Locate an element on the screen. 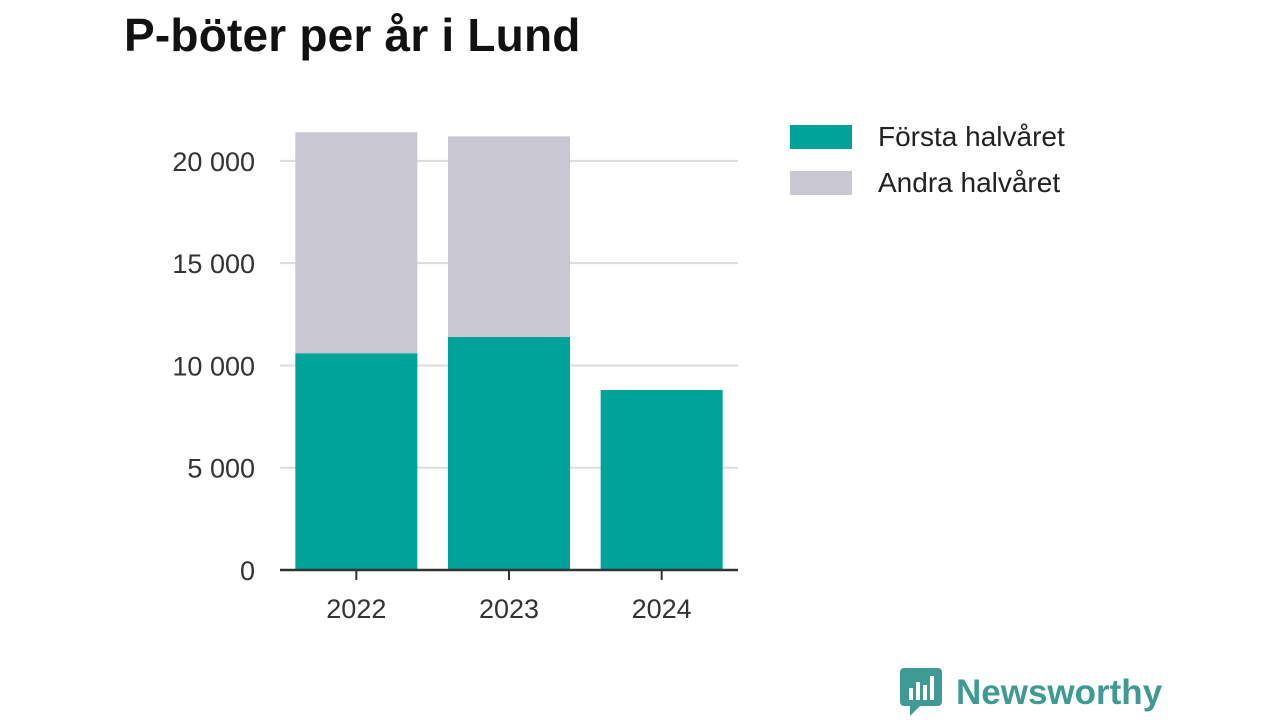 Image resolution: width=1280 pixels, height=720 pixels. x-tick-label: 2024 is located at coordinates (662, 609).